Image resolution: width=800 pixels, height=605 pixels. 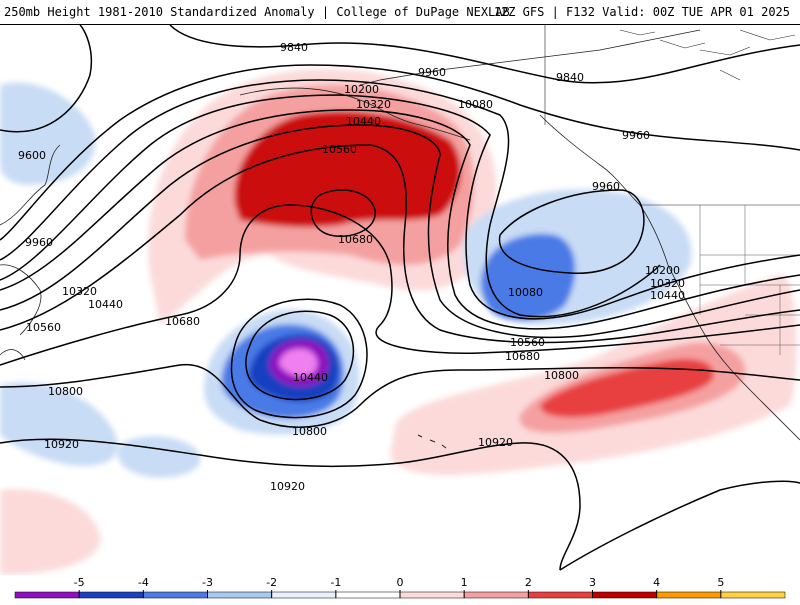 What do you see at coordinates (207, 582) in the screenshot?
I see `colorbar-tick-label: -3` at bounding box center [207, 582].